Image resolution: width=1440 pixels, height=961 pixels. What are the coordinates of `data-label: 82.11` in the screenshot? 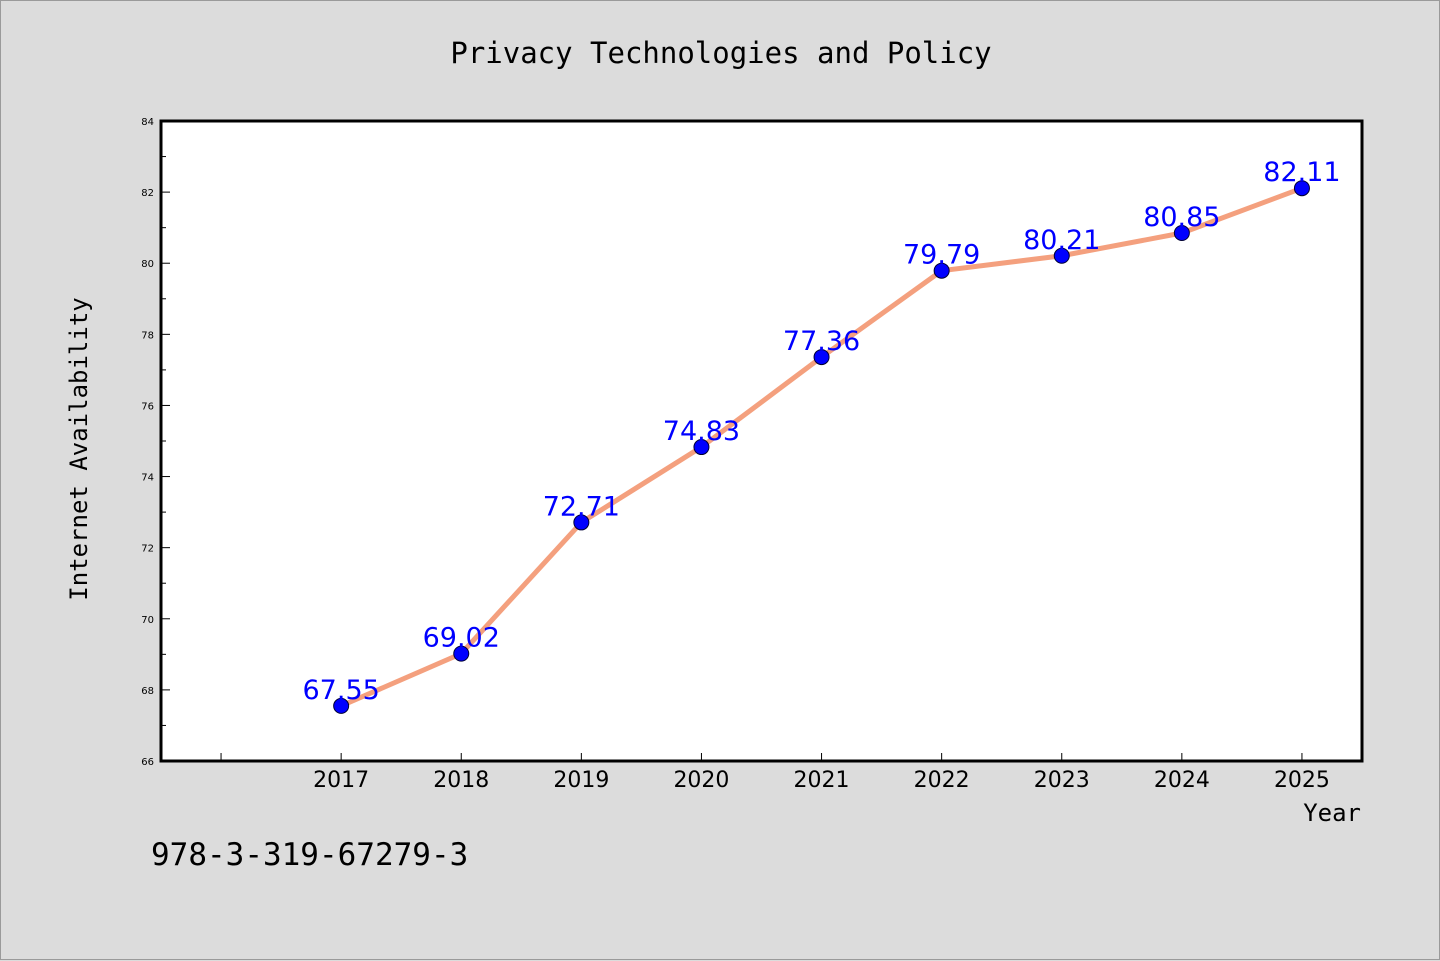 It's located at (1301, 172).